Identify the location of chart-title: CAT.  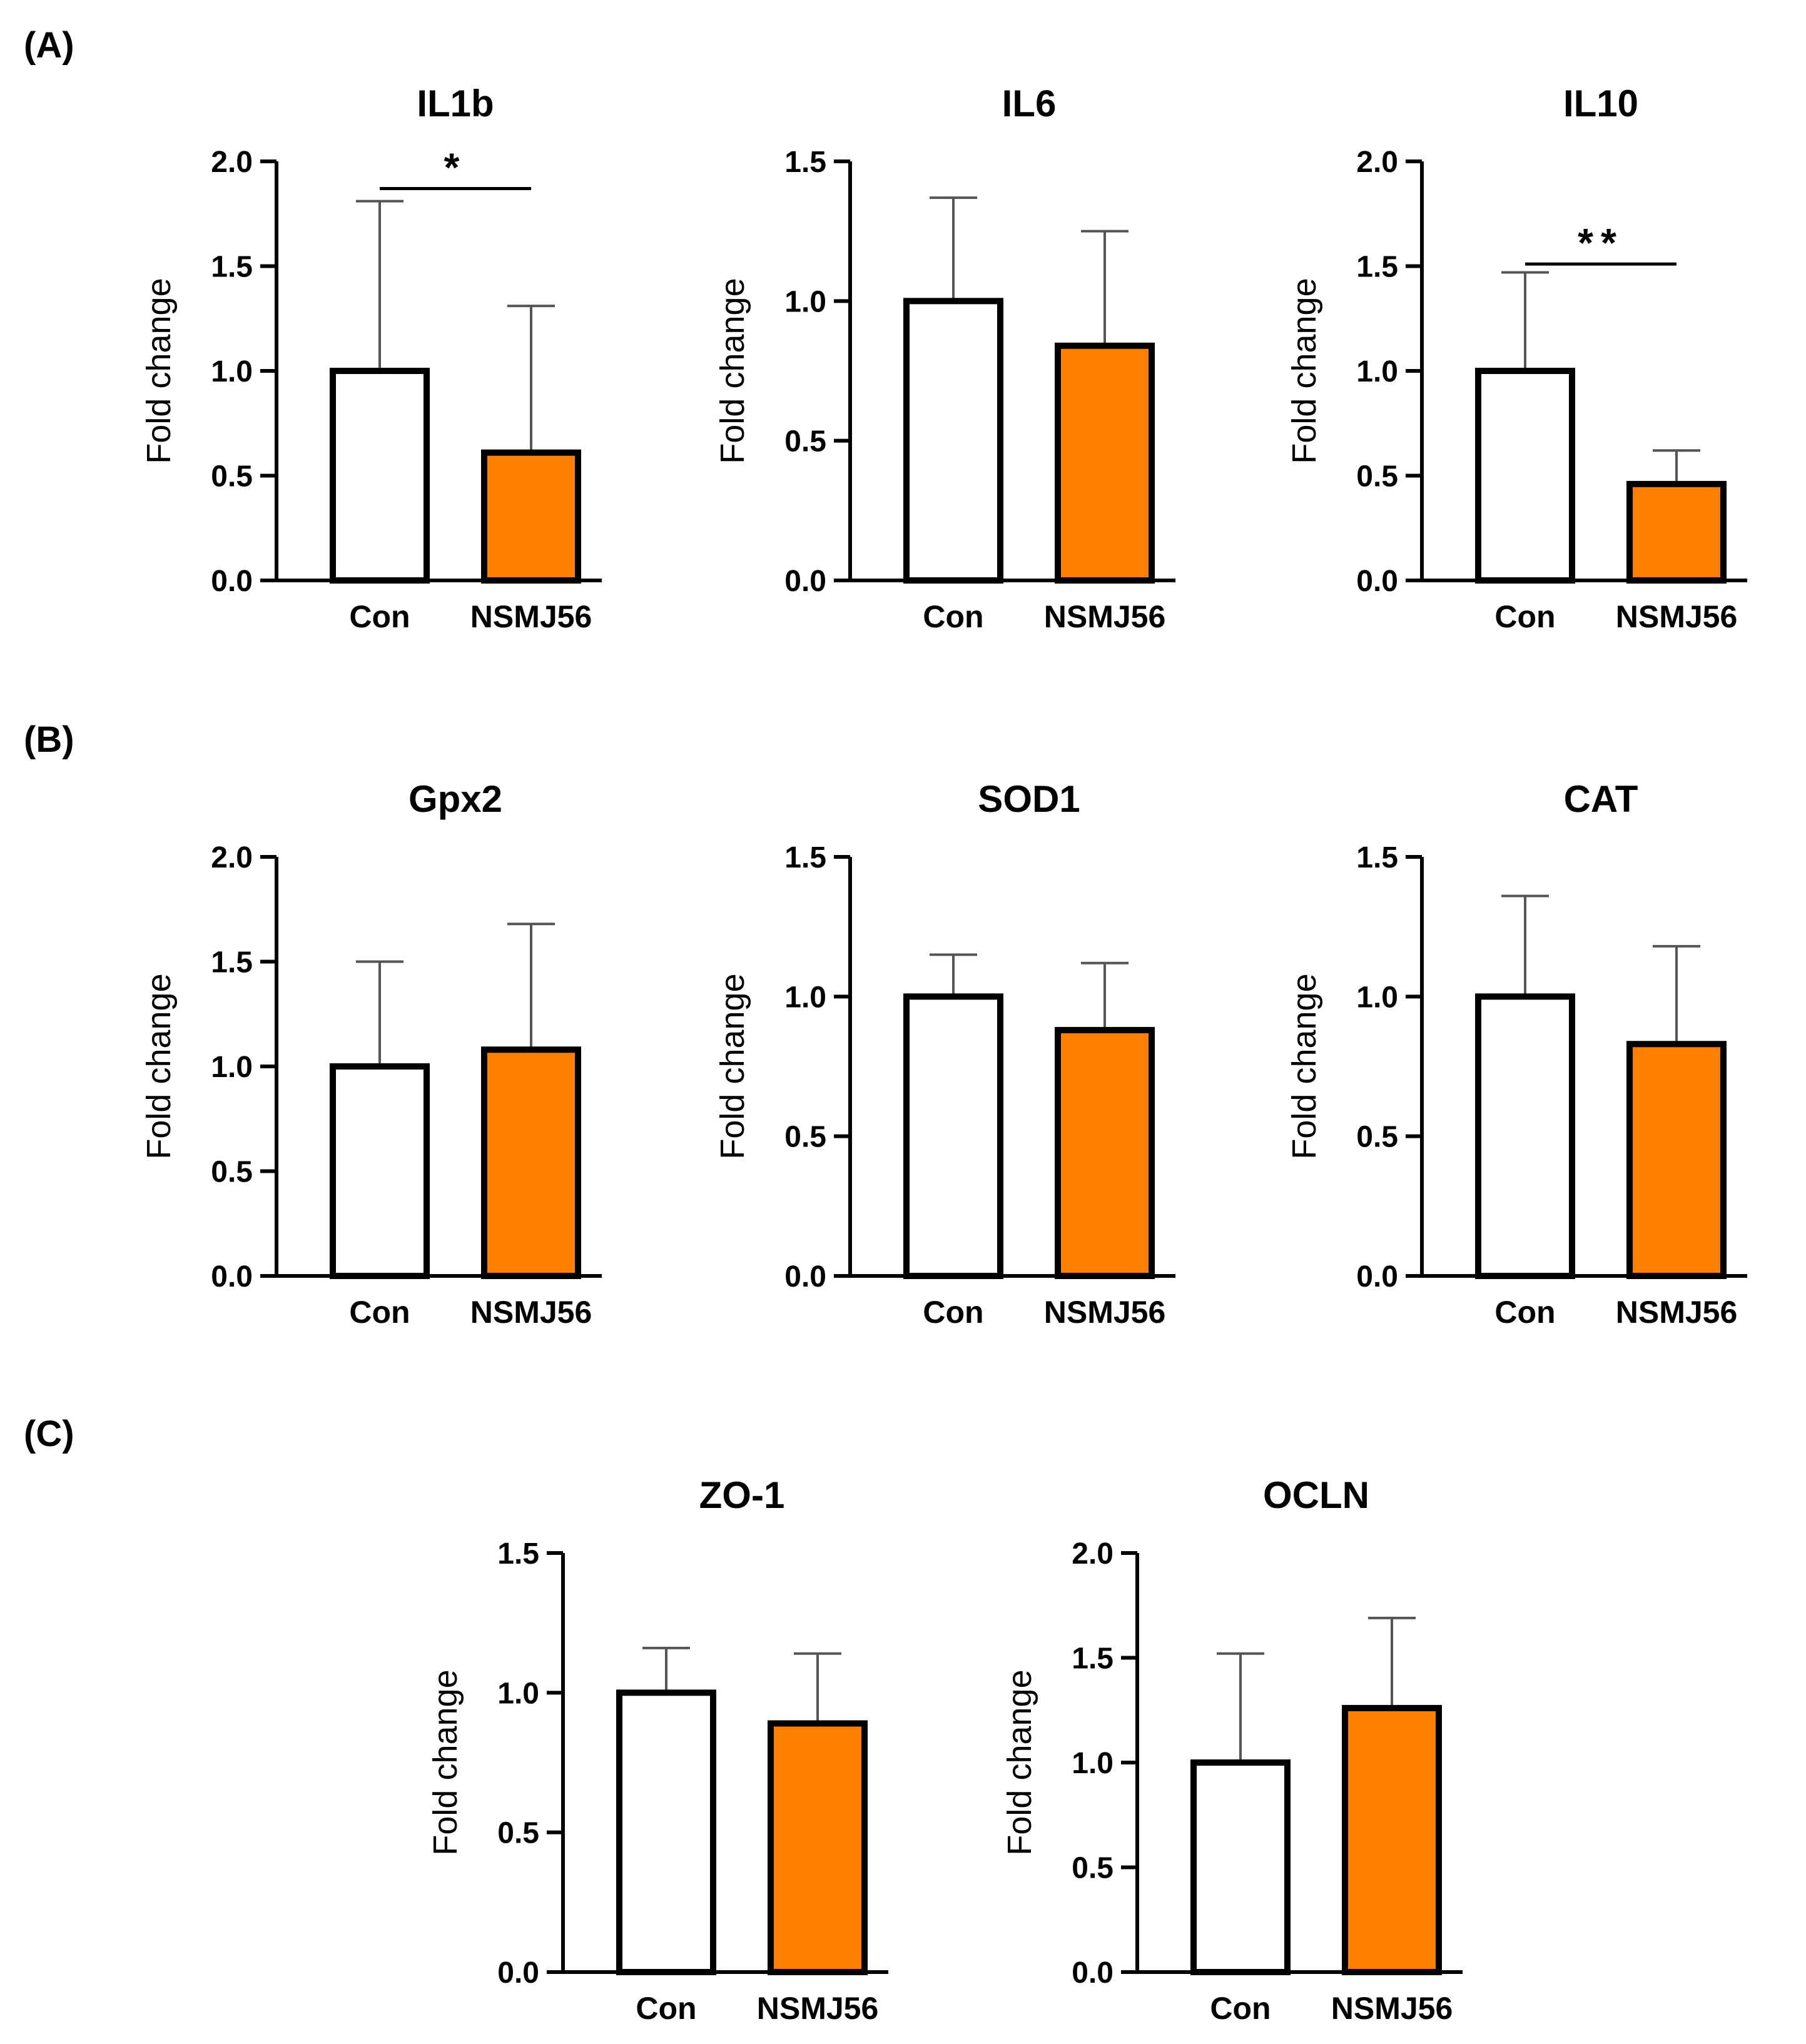
(1601, 799).